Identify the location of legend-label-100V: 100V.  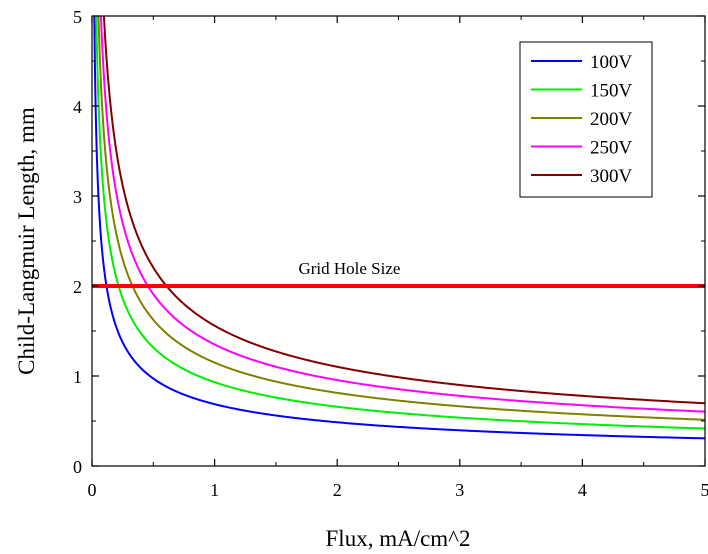
(611, 62).